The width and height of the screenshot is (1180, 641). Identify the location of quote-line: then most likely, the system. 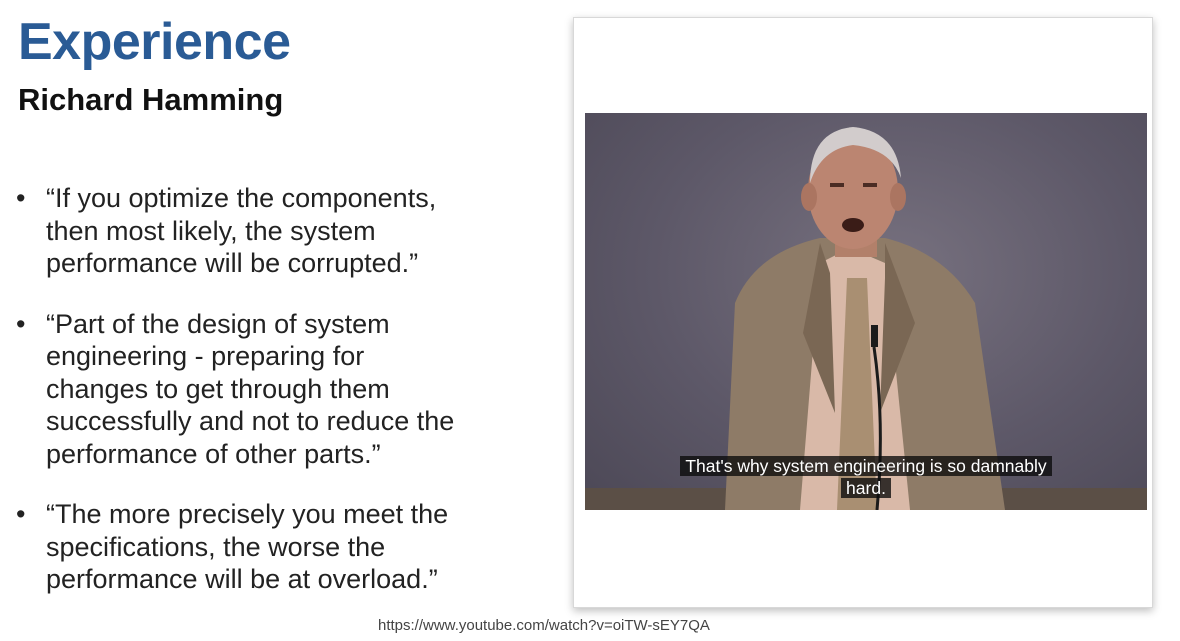
(211, 230).